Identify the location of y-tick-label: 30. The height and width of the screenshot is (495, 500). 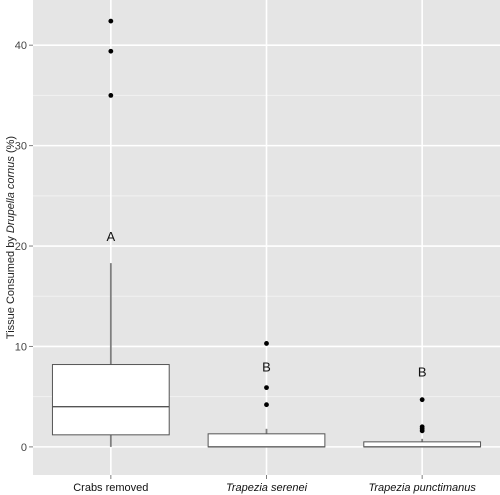
(21, 147).